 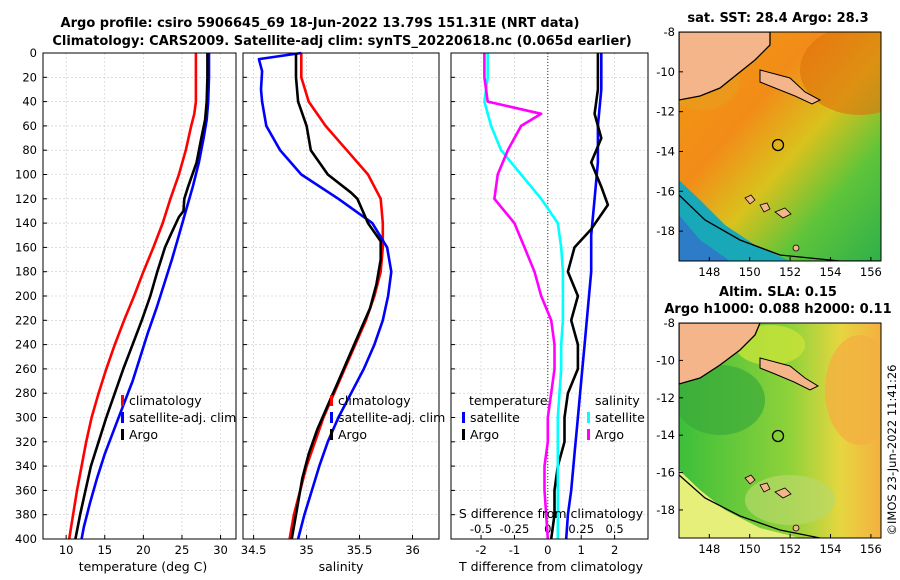 What do you see at coordinates (374, 400) in the screenshot?
I see `legend-label-climatology: climatology` at bounding box center [374, 400].